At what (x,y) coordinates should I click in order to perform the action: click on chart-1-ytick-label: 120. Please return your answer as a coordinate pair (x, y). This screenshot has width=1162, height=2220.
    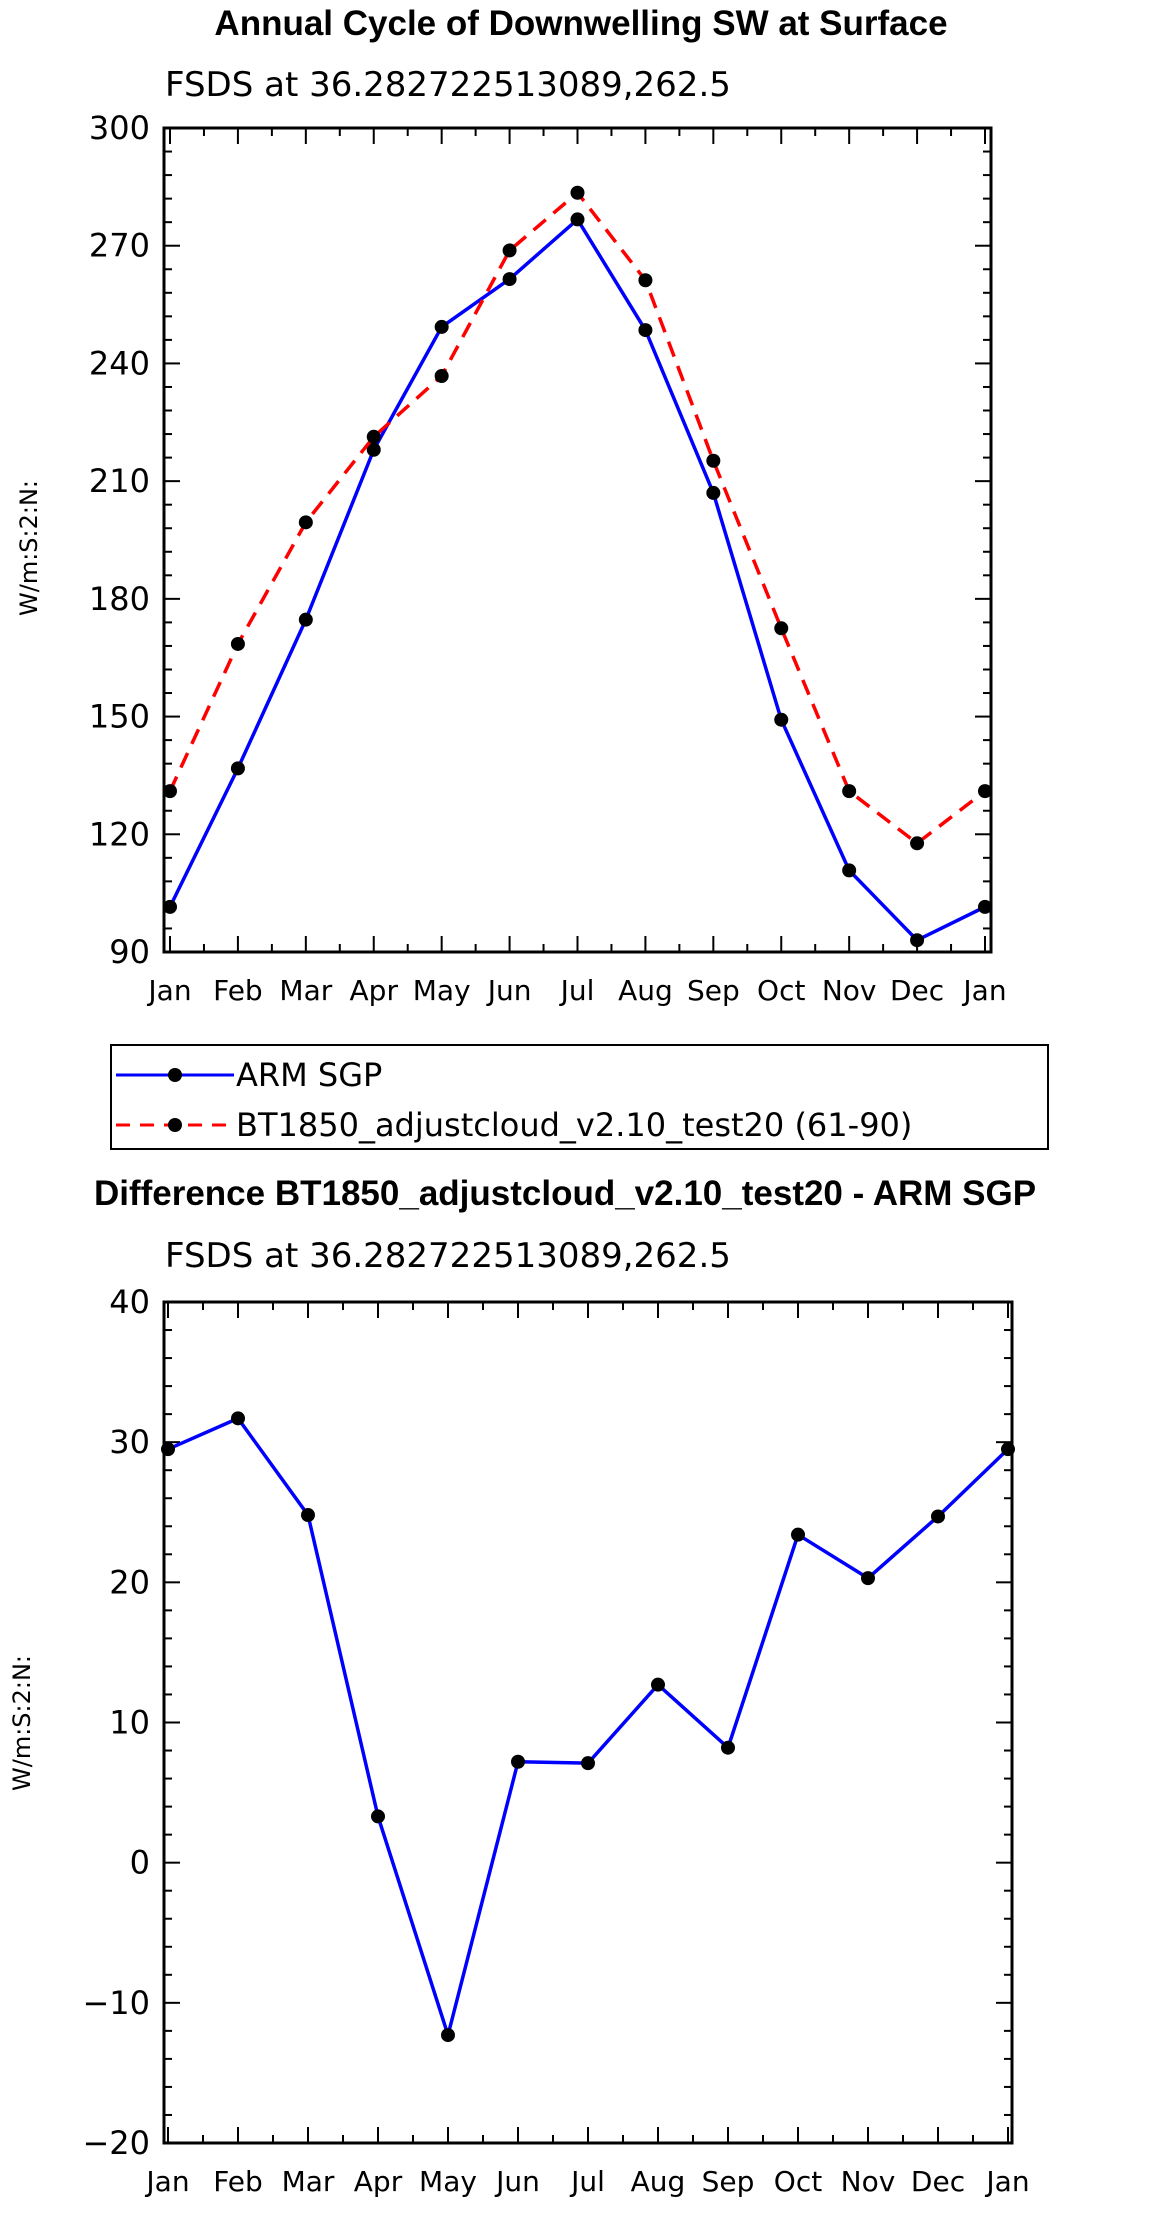
    Looking at the image, I should click on (119, 834).